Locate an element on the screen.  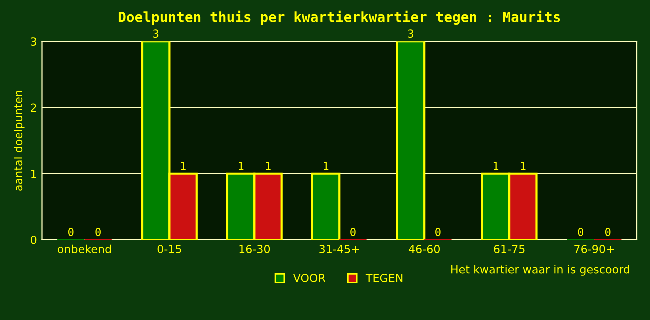
legend-label: TEGEN is located at coordinates (384, 278).